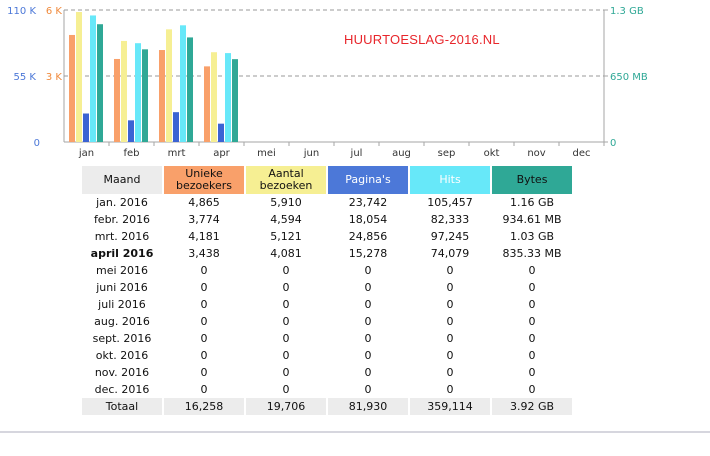 Image resolution: width=710 pixels, height=456 pixels. I want to click on x-axis-tick-label: jan, so click(86, 153).